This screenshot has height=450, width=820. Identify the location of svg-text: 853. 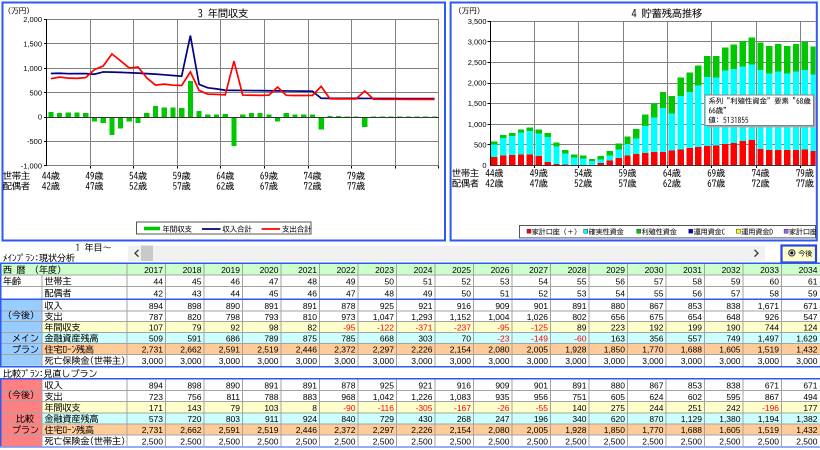
(695, 386).